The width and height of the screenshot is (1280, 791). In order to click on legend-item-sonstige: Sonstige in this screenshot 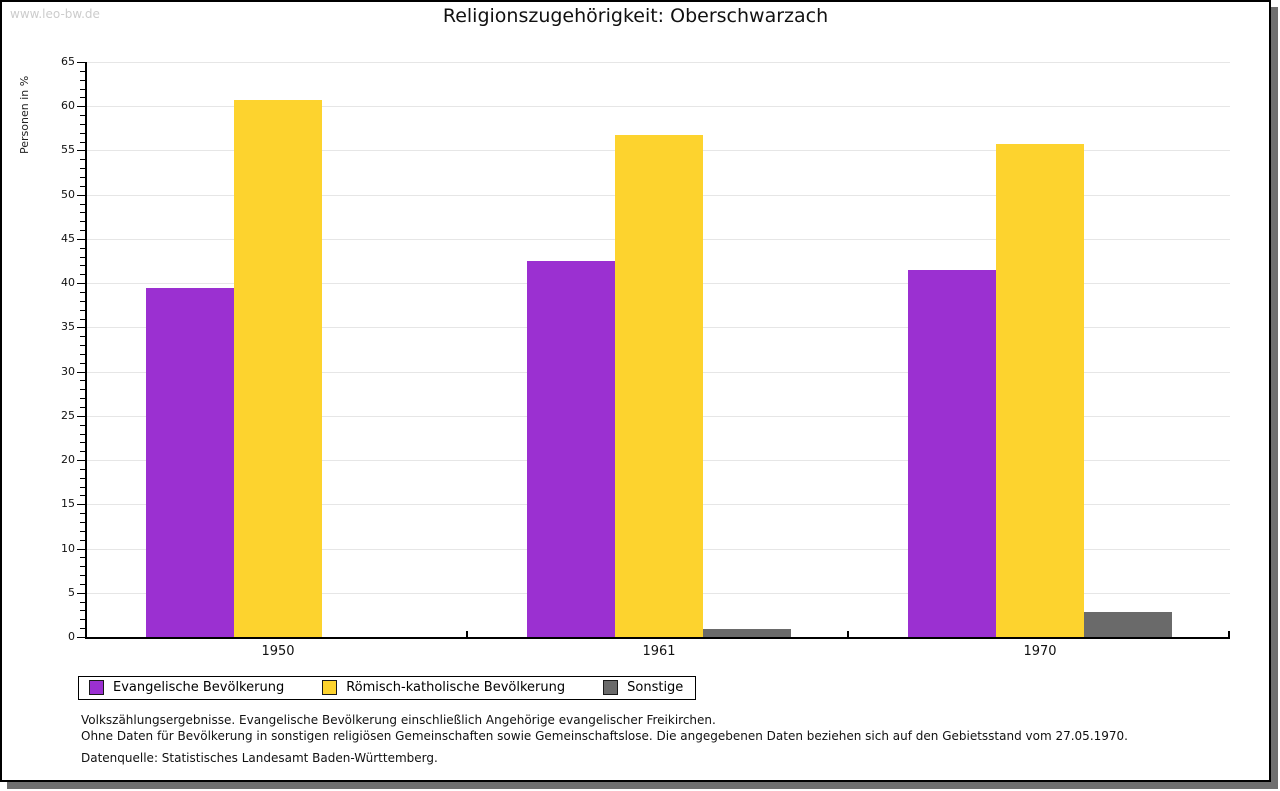, I will do `click(643, 687)`.